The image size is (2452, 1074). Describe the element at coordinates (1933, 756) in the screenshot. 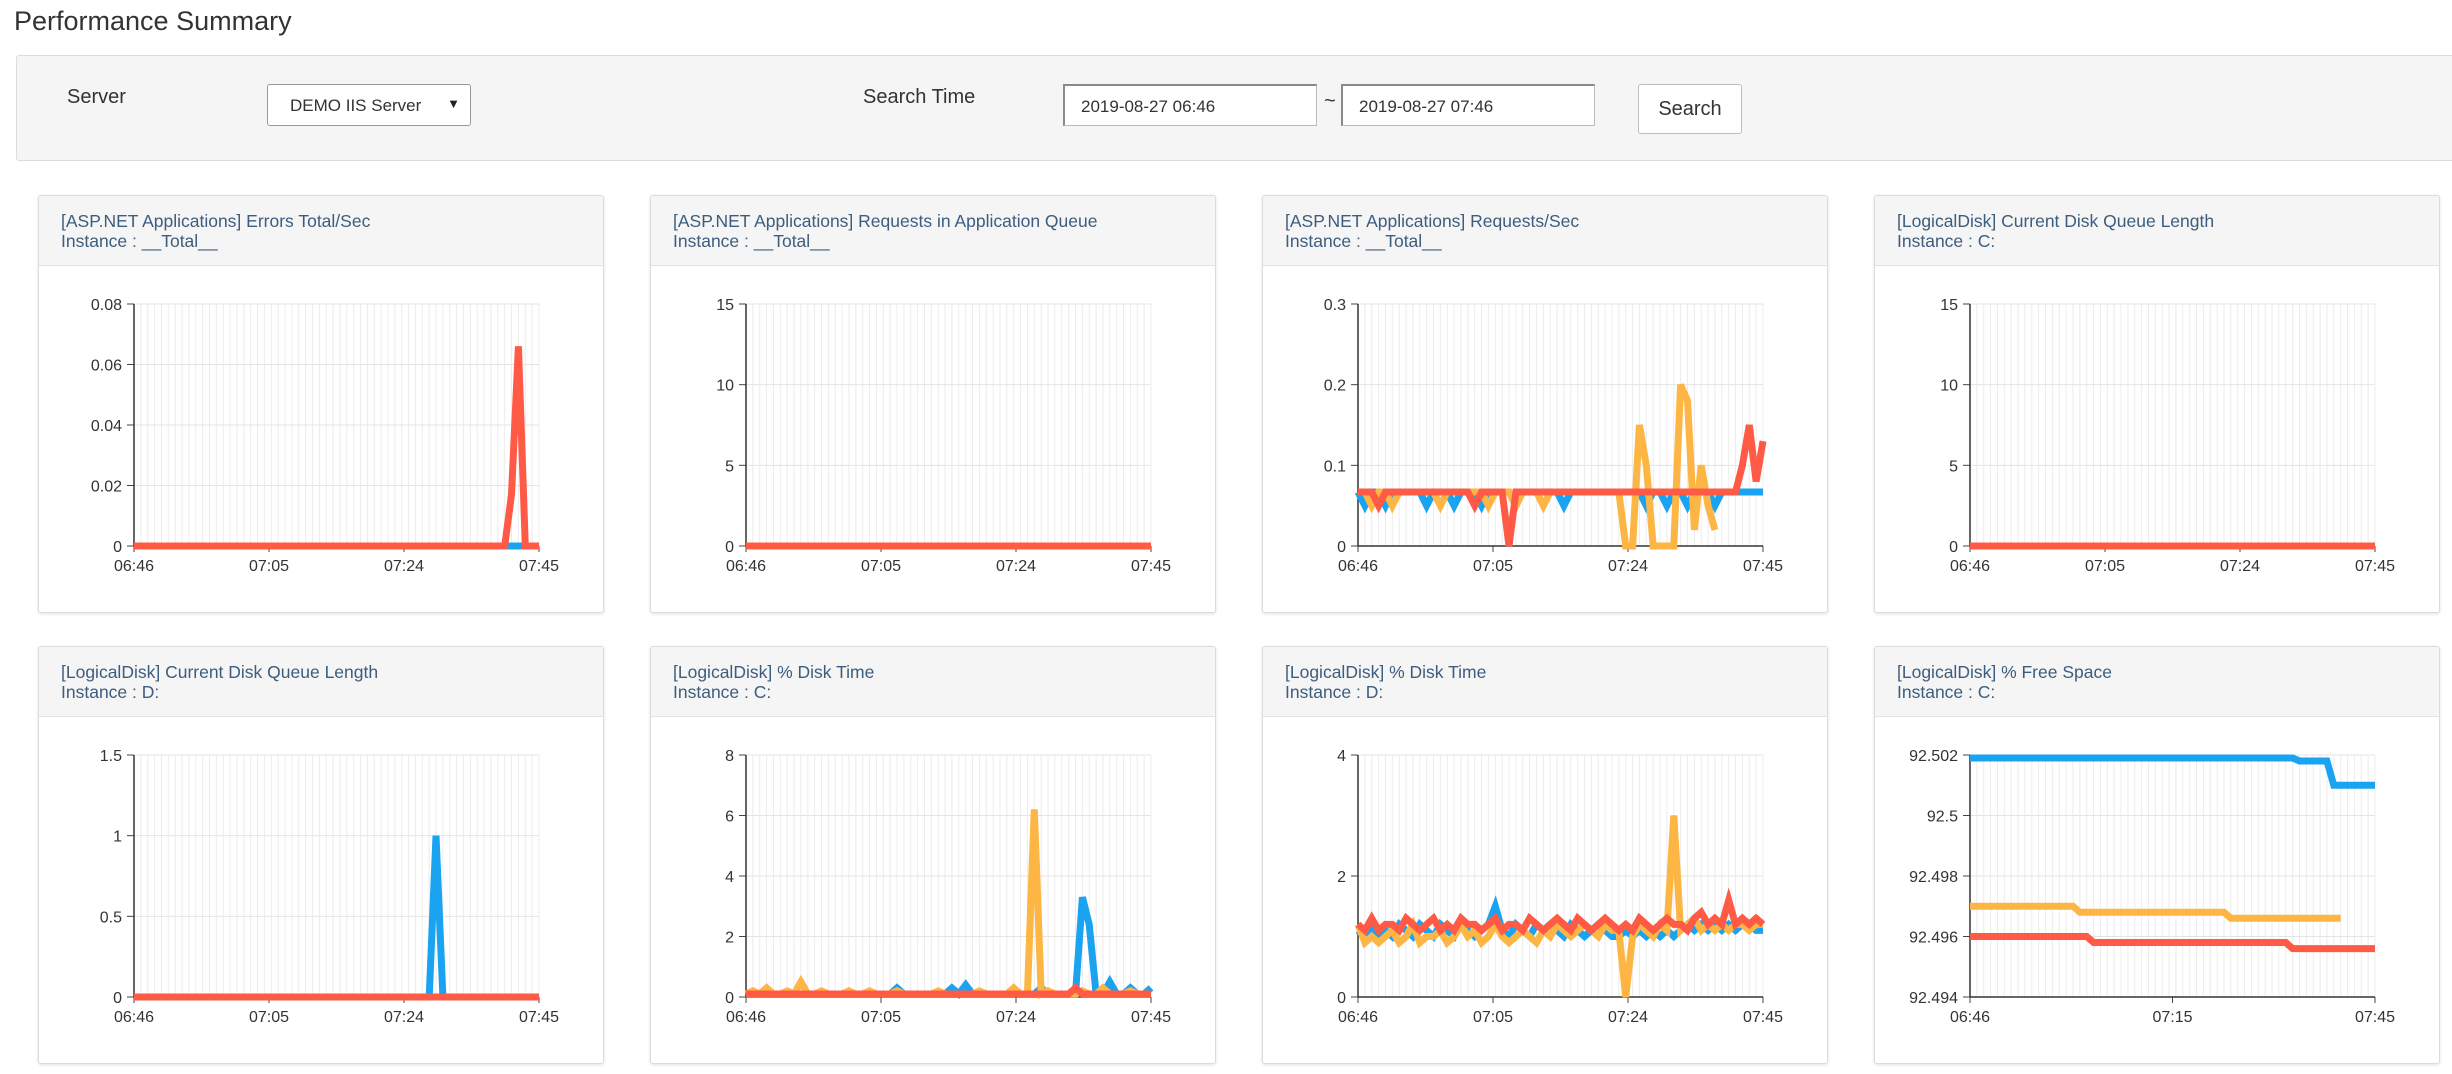

I see `y-tick-label: 92.502` at that location.